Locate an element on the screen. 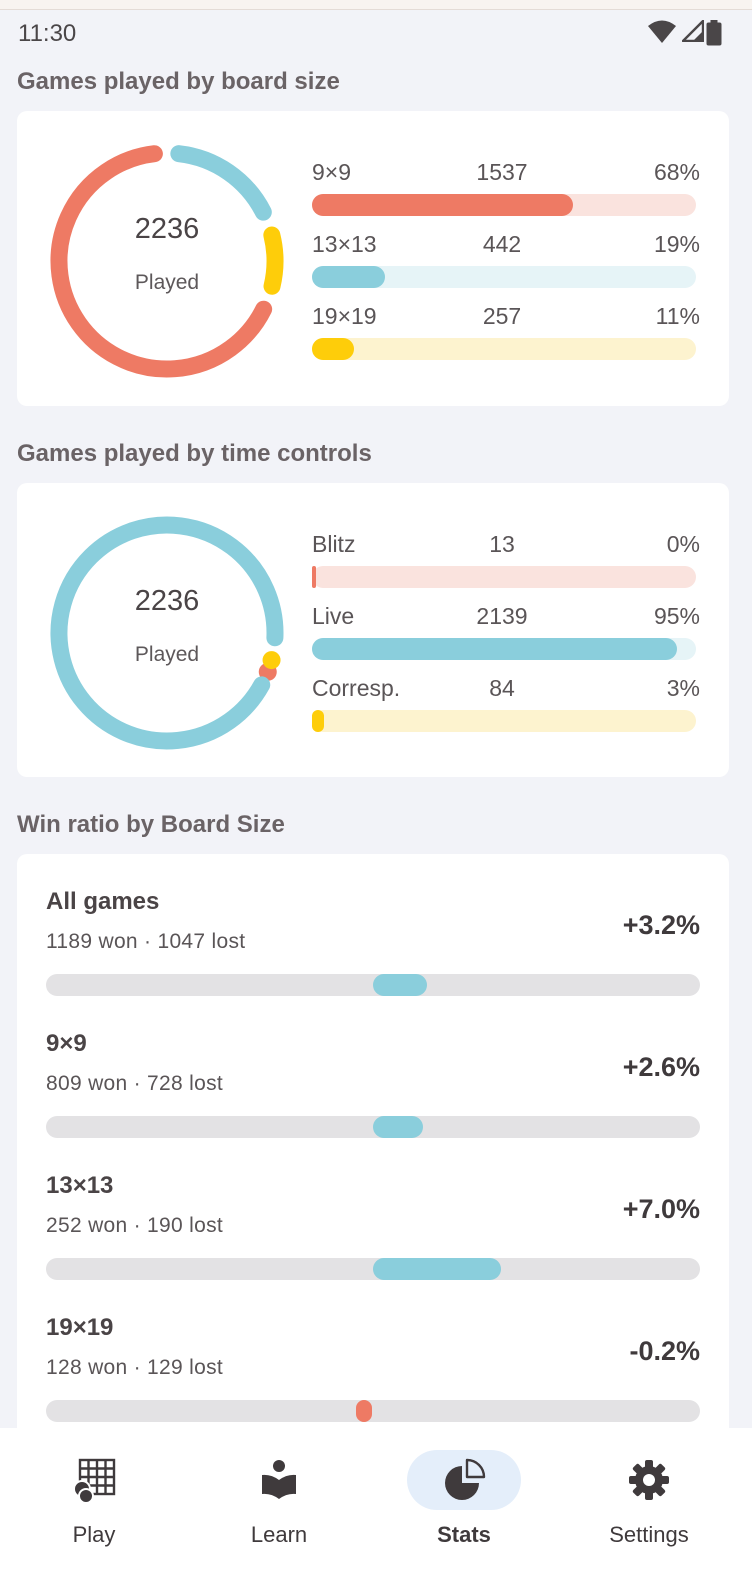 The width and height of the screenshot is (752, 1592). nav-play-icon-wrap is located at coordinates (94, 1480).